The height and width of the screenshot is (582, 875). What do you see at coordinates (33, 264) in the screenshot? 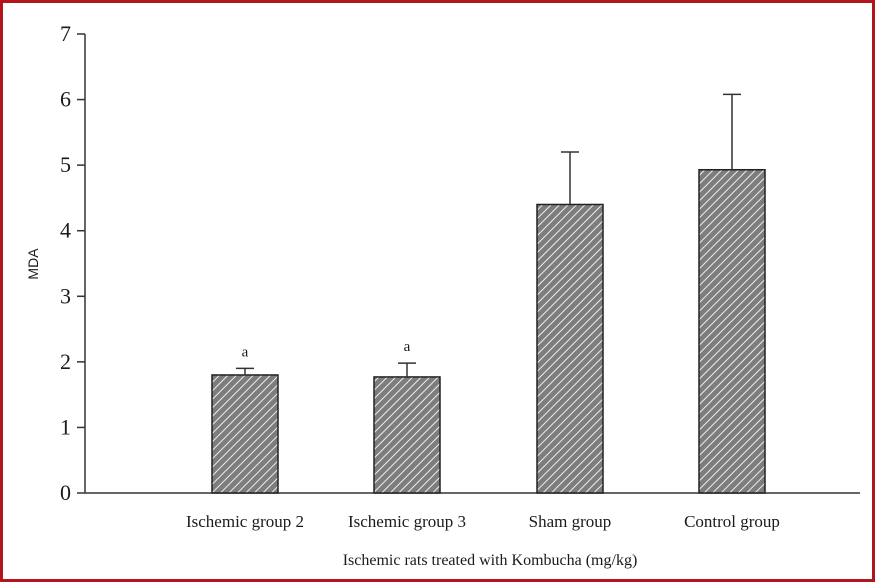
I see `y-axis-label: MDA` at bounding box center [33, 264].